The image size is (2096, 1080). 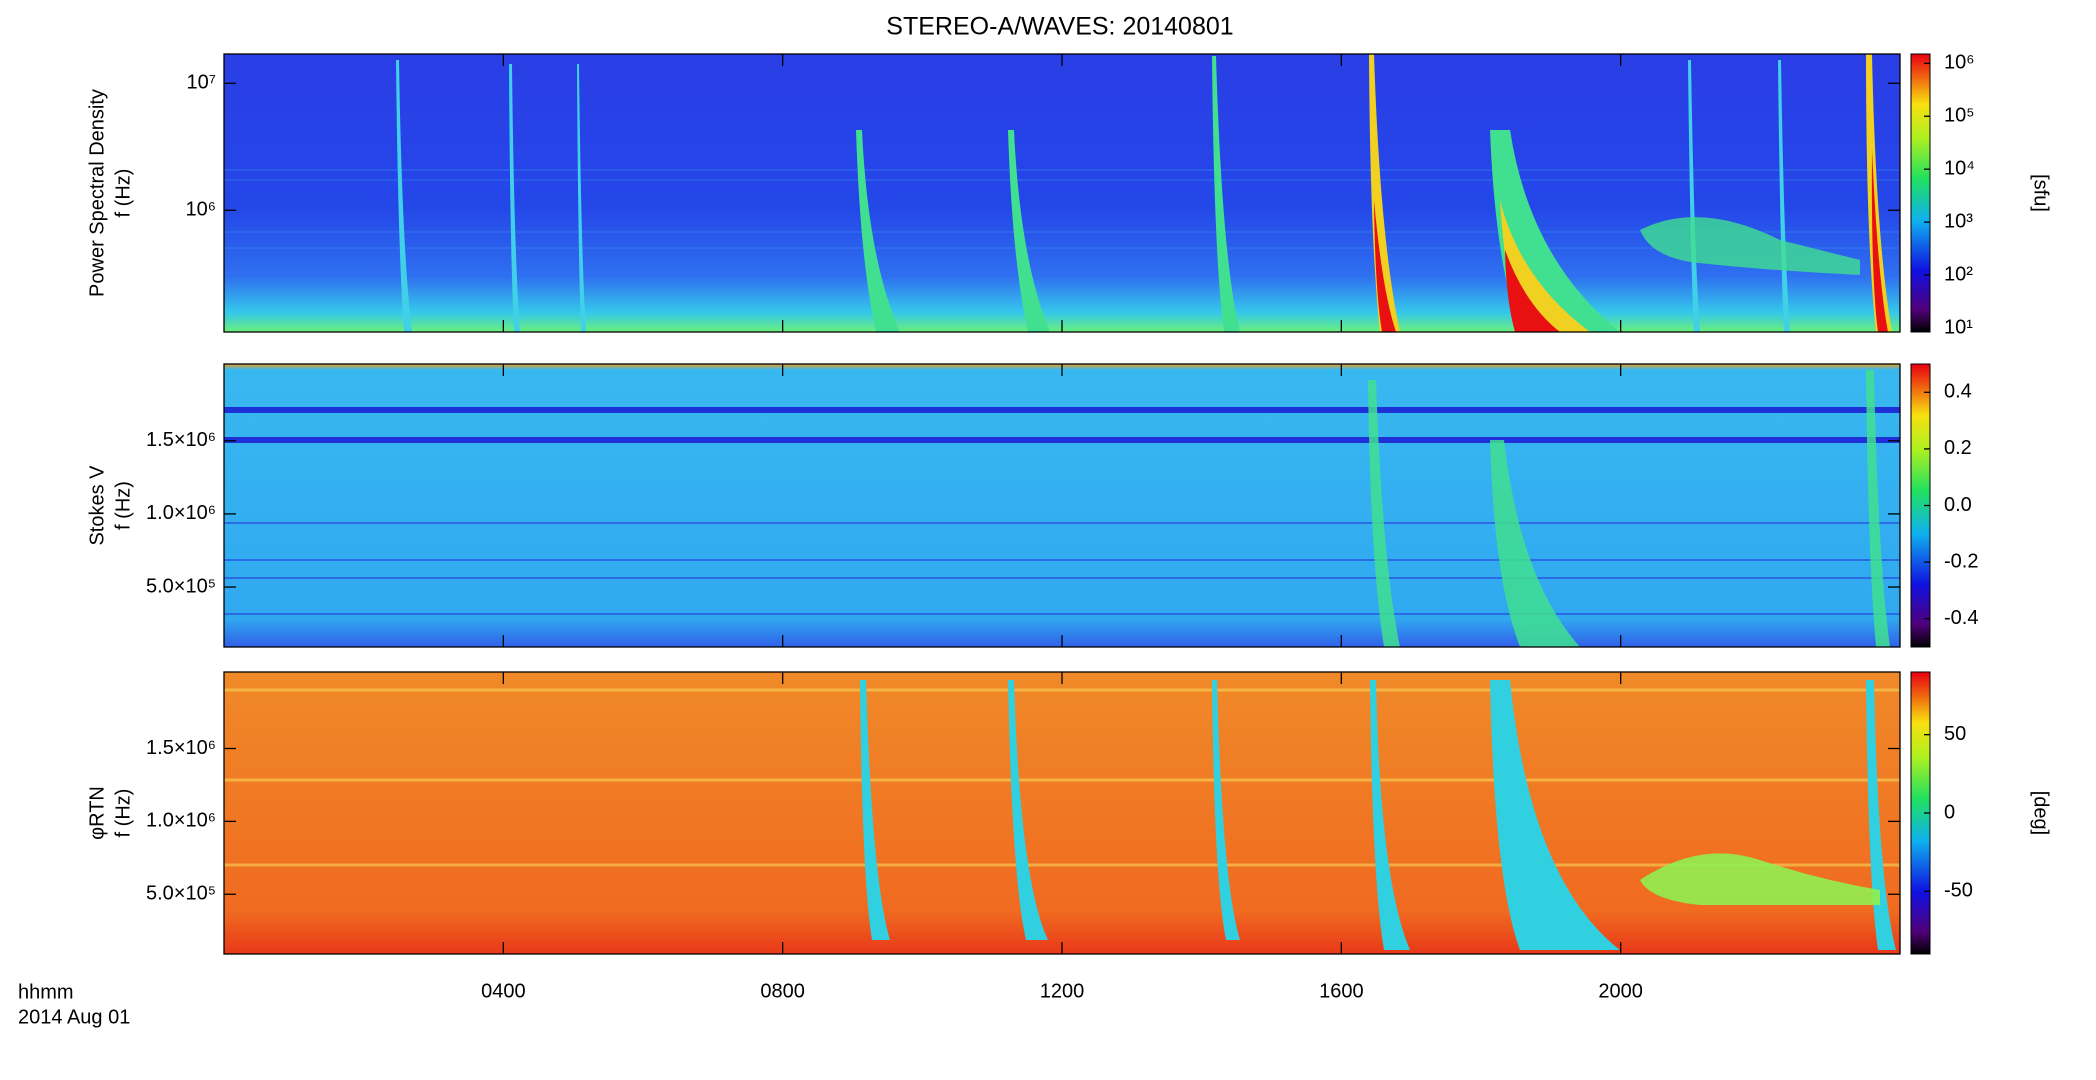 What do you see at coordinates (2041, 193) in the screenshot?
I see `colorbar-label: [sfu]` at bounding box center [2041, 193].